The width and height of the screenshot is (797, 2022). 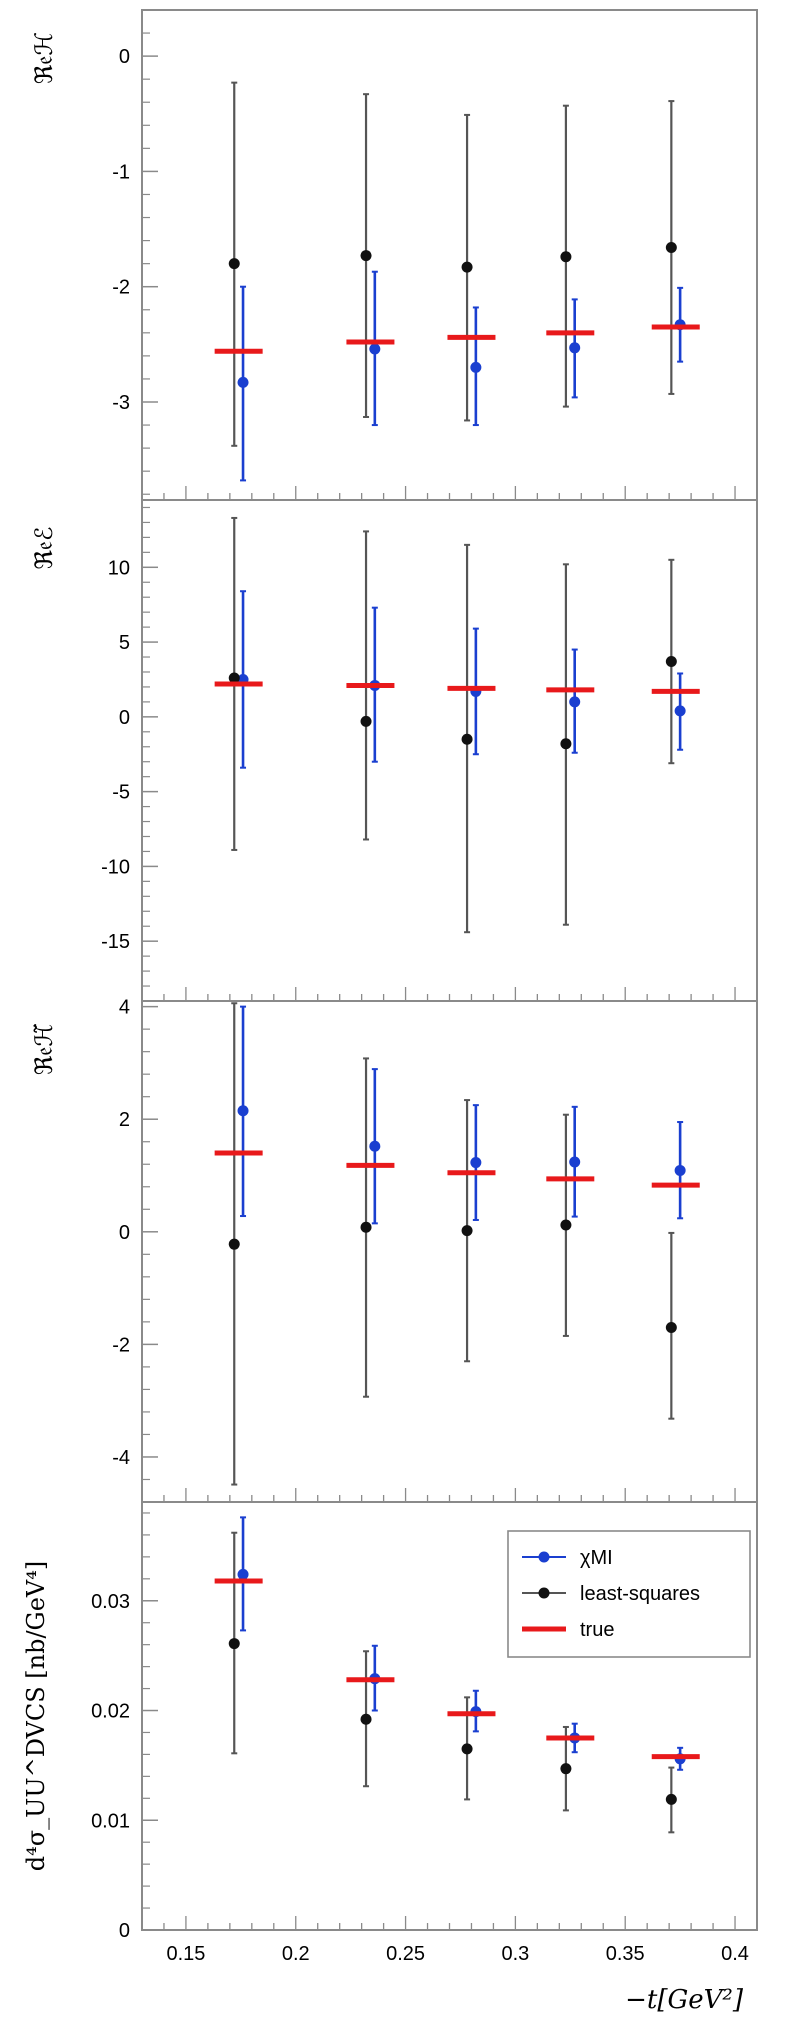 What do you see at coordinates (110, 1821) in the screenshot?
I see `y-tick-label: 0.01` at bounding box center [110, 1821].